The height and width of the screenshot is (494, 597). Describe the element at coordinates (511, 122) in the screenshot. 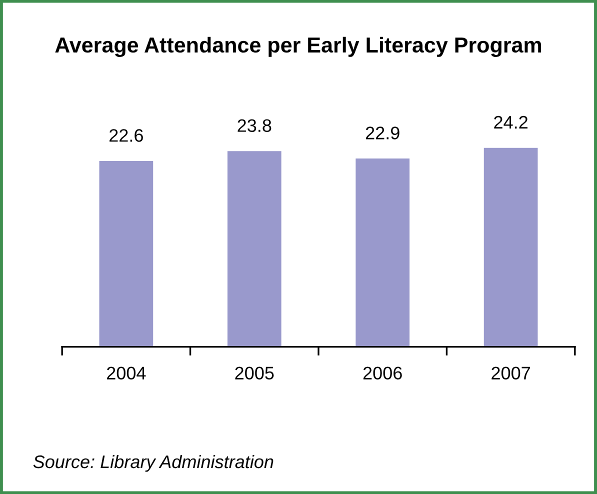

I see `data-label: 24.2` at that location.